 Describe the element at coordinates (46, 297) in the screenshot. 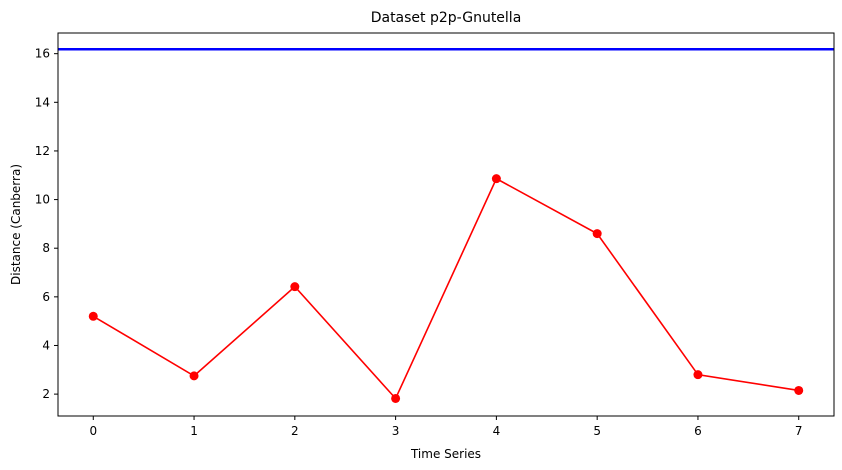

I see `y-tick-label: 6` at that location.